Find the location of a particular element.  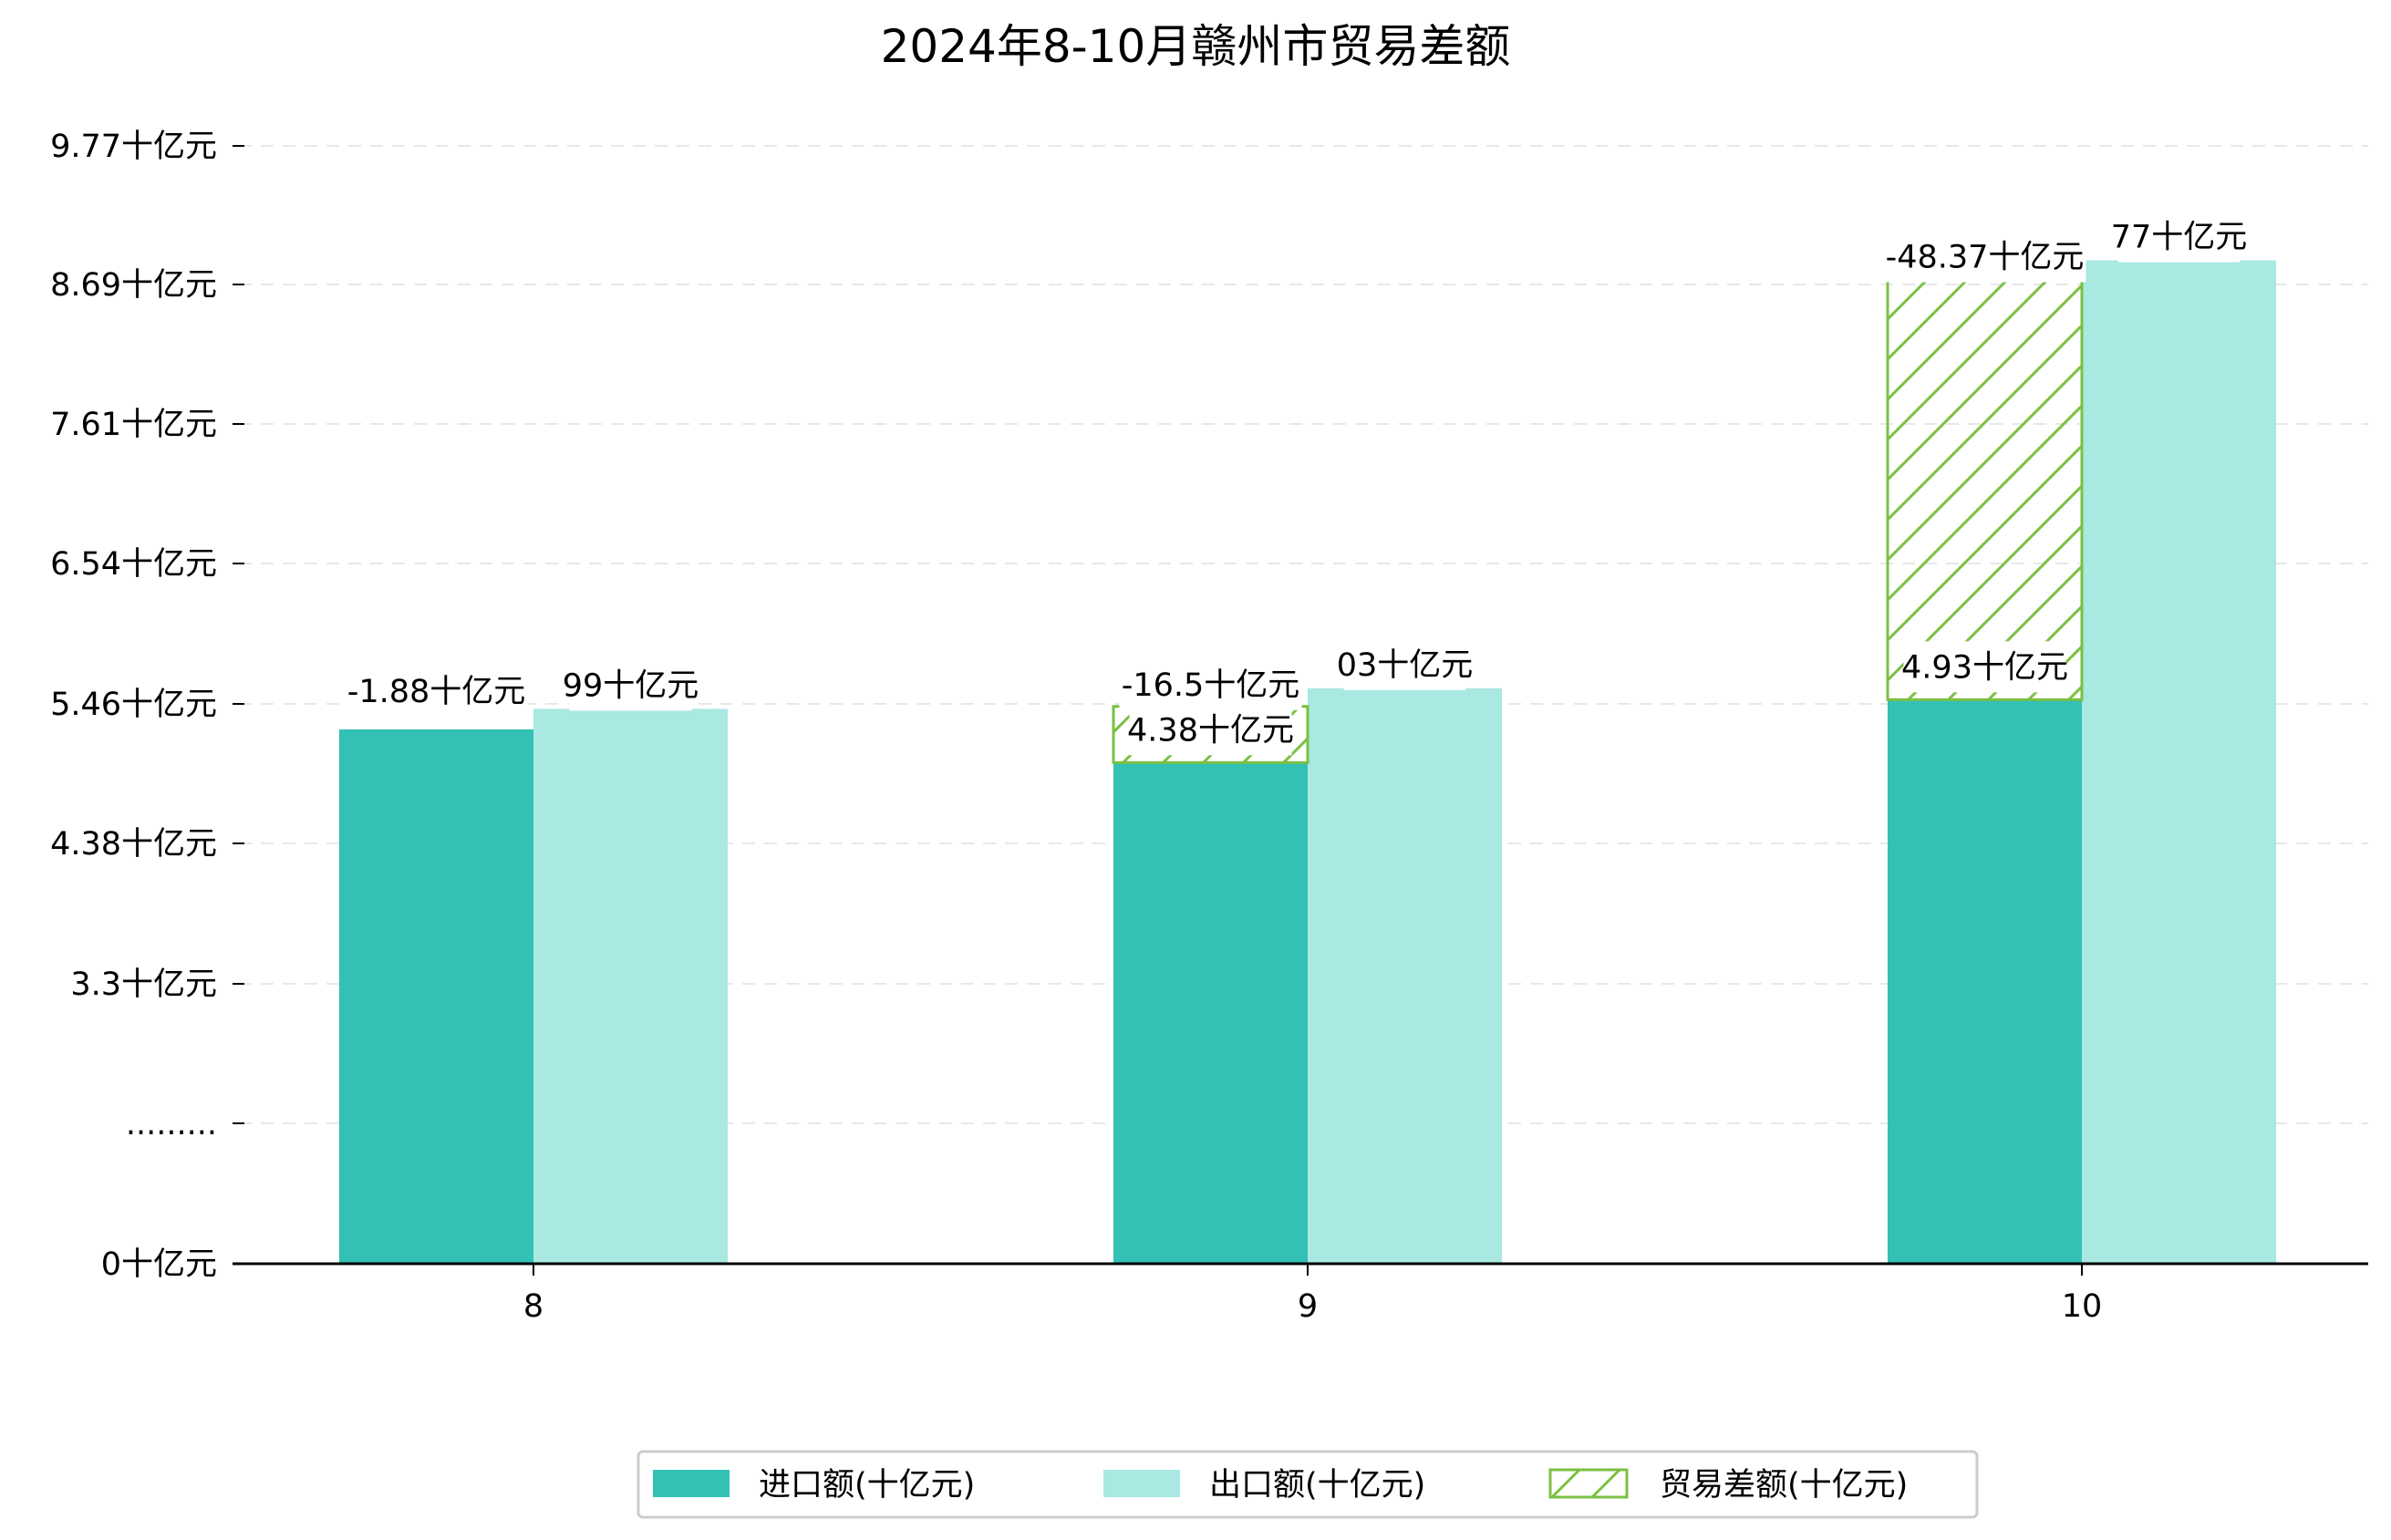

legend-frame is located at coordinates (1308, 1484).